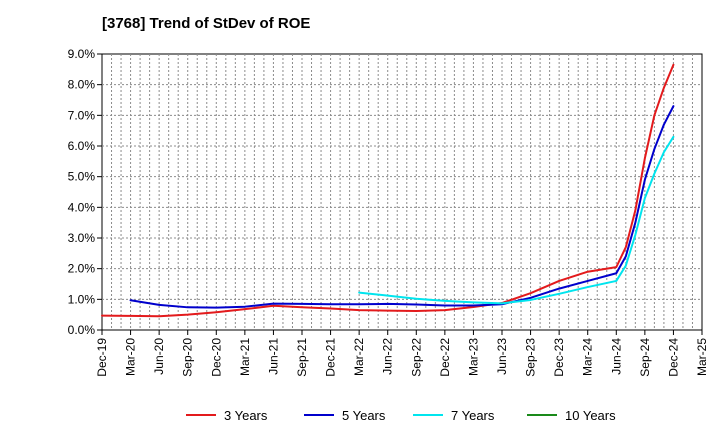  What do you see at coordinates (246, 415) in the screenshot?
I see `legend-label-3-years: 3 Years` at bounding box center [246, 415].